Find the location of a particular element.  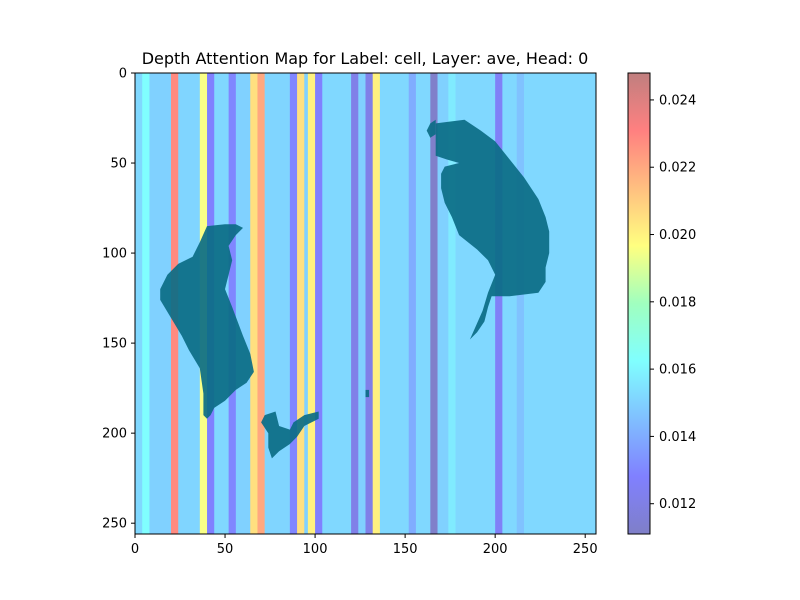

colorbar-tick-label: 0.014 is located at coordinates (677, 437).